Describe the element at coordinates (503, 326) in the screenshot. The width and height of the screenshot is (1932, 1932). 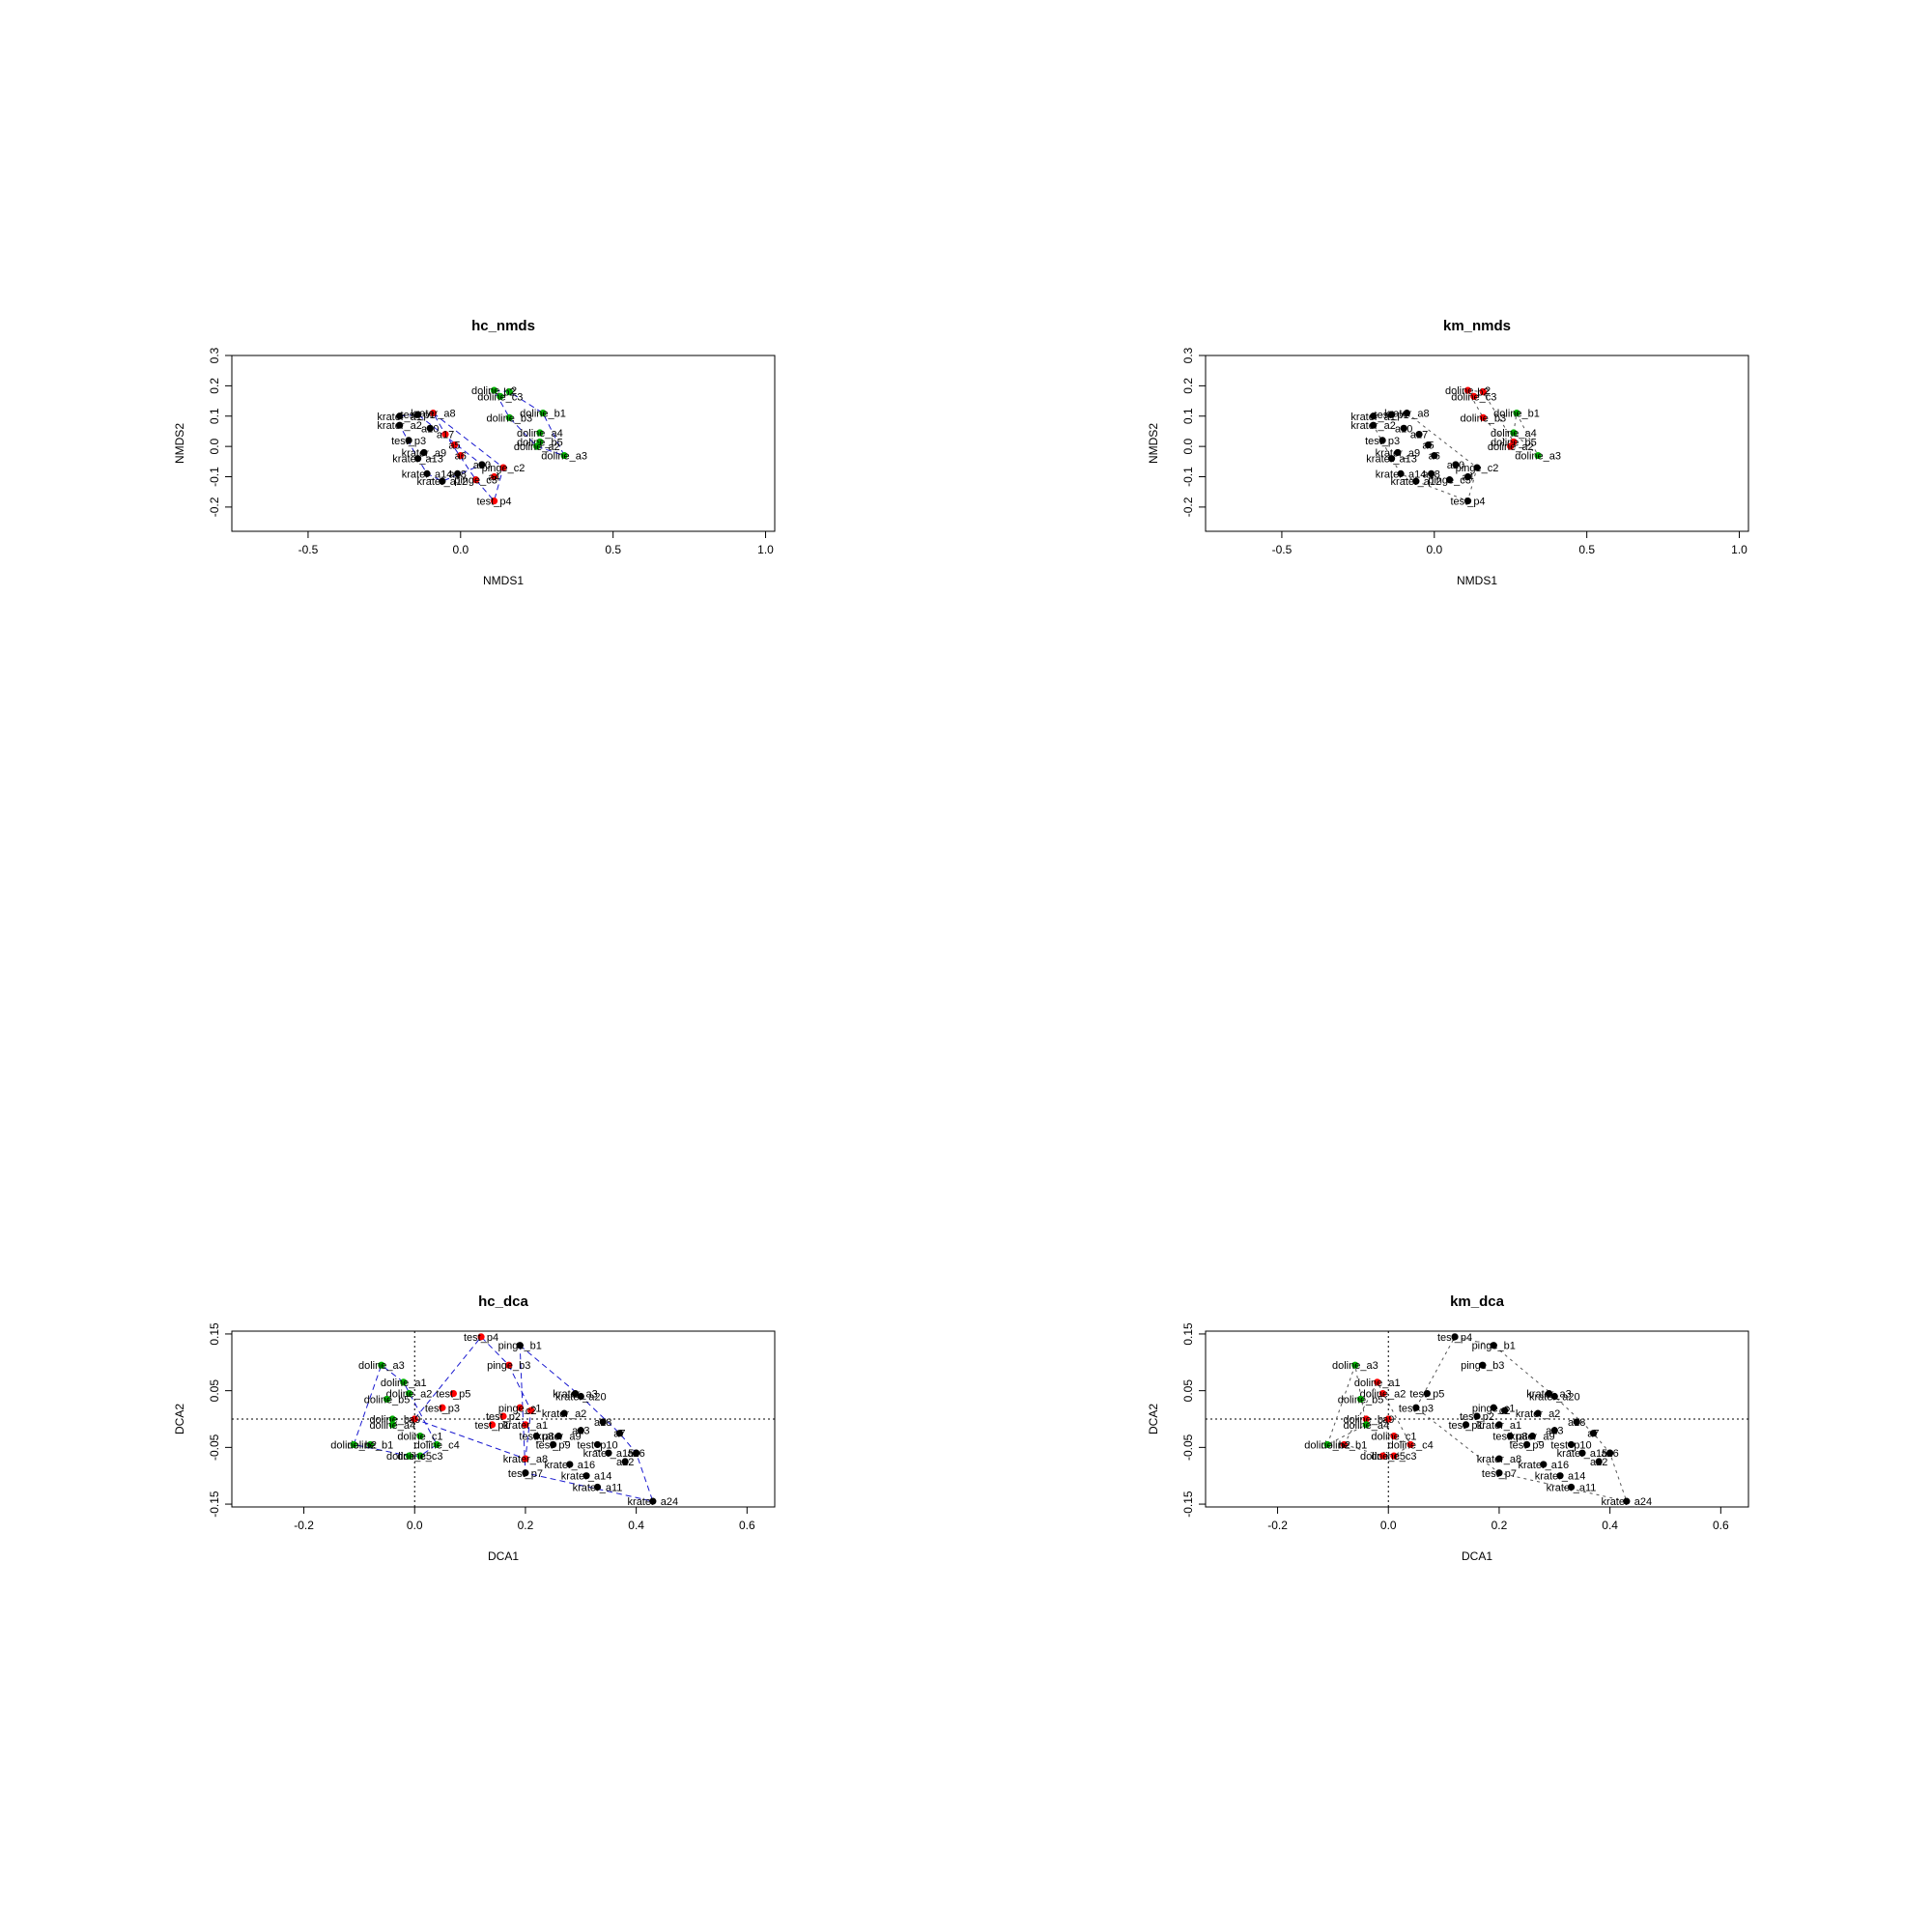
I see `plot-title: hc_nmds` at that location.